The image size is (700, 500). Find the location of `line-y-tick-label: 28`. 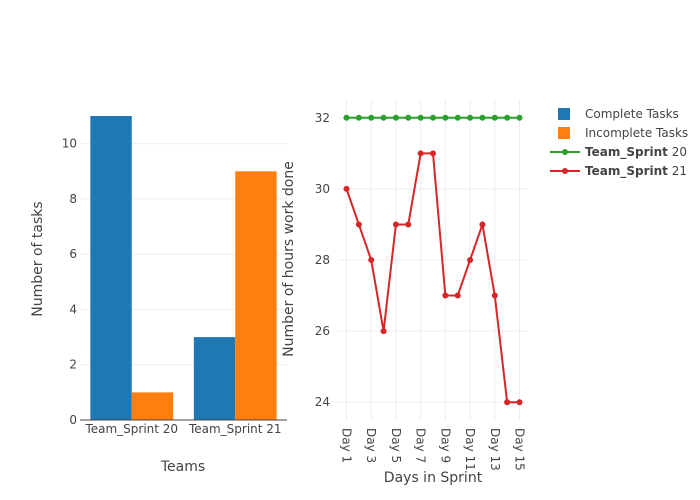

line-y-tick-label: 28 is located at coordinates (322, 260).